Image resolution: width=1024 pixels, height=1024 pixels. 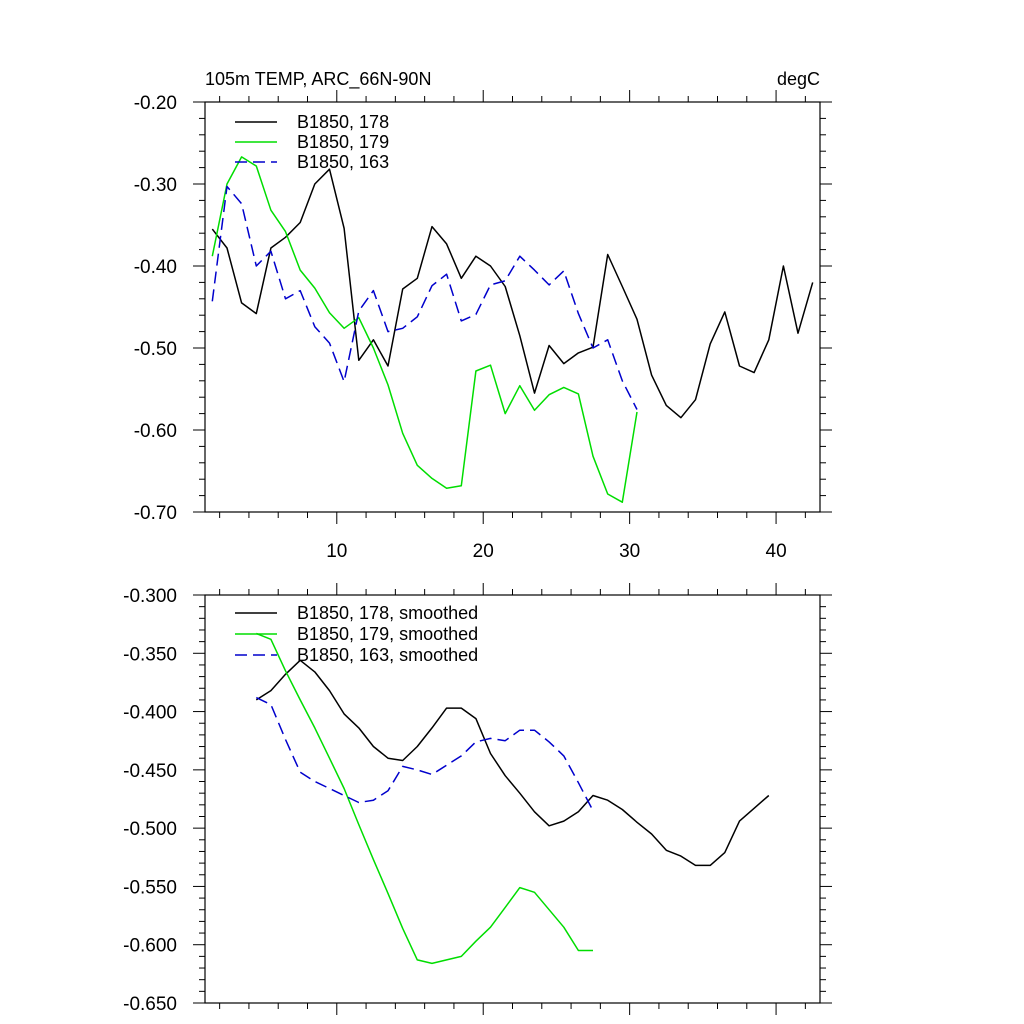 I want to click on legend-label: B1850, 178, smoothed, so click(x=387, y=613).